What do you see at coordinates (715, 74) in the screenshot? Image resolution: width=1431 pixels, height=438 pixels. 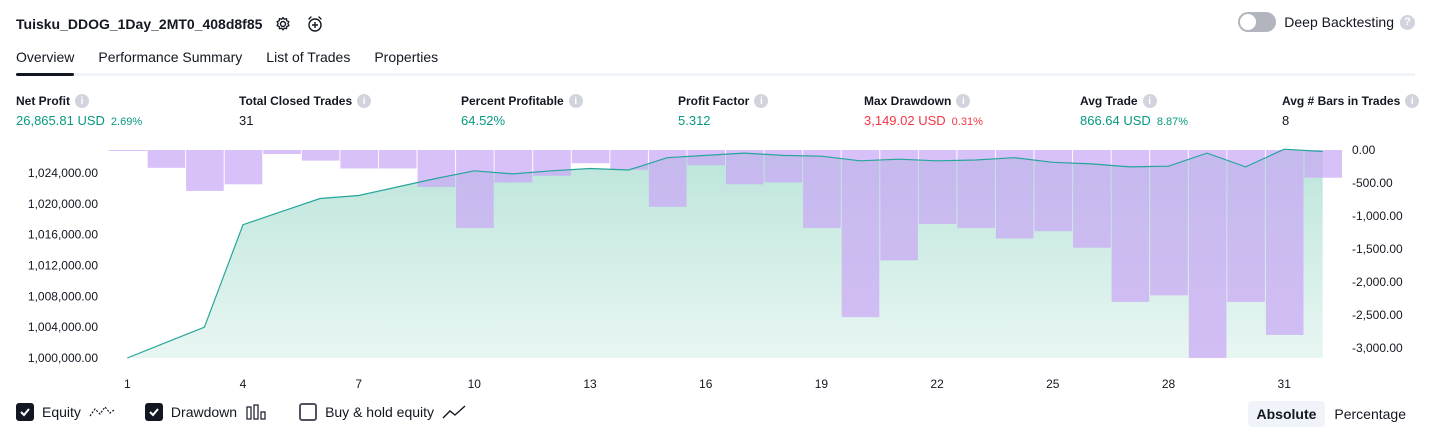 I see `tab-divider` at bounding box center [715, 74].